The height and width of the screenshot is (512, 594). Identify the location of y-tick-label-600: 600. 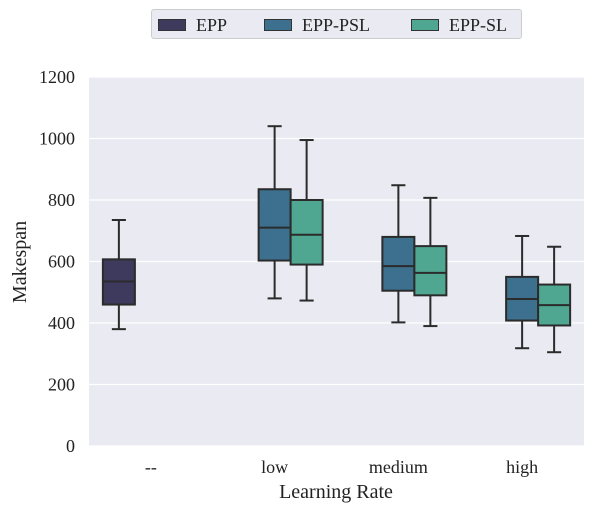
(61, 262).